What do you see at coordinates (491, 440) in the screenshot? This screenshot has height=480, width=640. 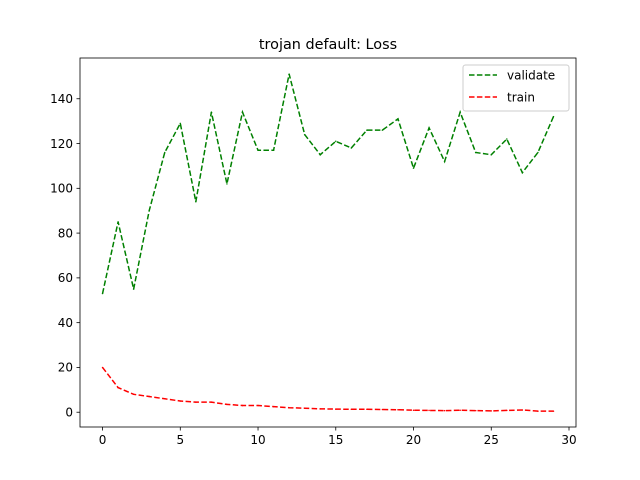 I see `x-tick-label: 25` at bounding box center [491, 440].